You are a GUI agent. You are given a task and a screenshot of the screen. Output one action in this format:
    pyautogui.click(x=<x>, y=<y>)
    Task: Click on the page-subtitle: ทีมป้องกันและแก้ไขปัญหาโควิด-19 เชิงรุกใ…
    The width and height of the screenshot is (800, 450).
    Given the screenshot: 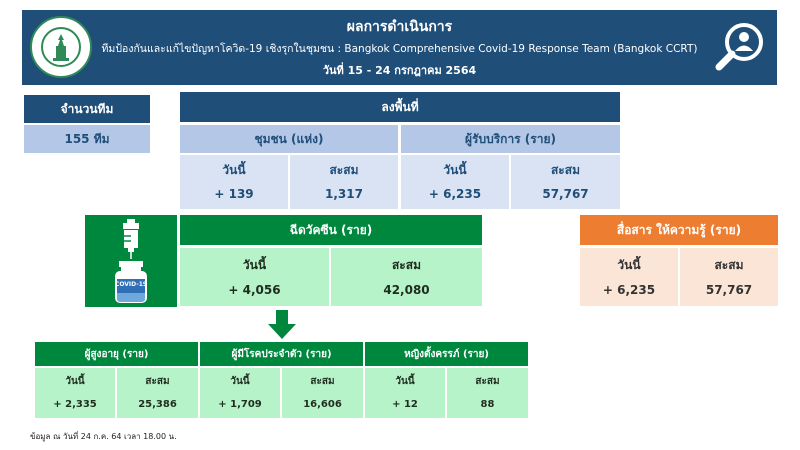 What is the action you would take?
    pyautogui.click(x=399, y=49)
    